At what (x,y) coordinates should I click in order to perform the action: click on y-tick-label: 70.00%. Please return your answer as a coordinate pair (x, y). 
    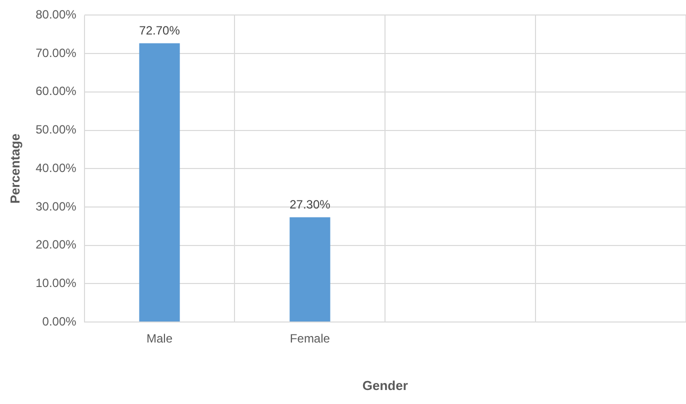
    Looking at the image, I should click on (56, 53).